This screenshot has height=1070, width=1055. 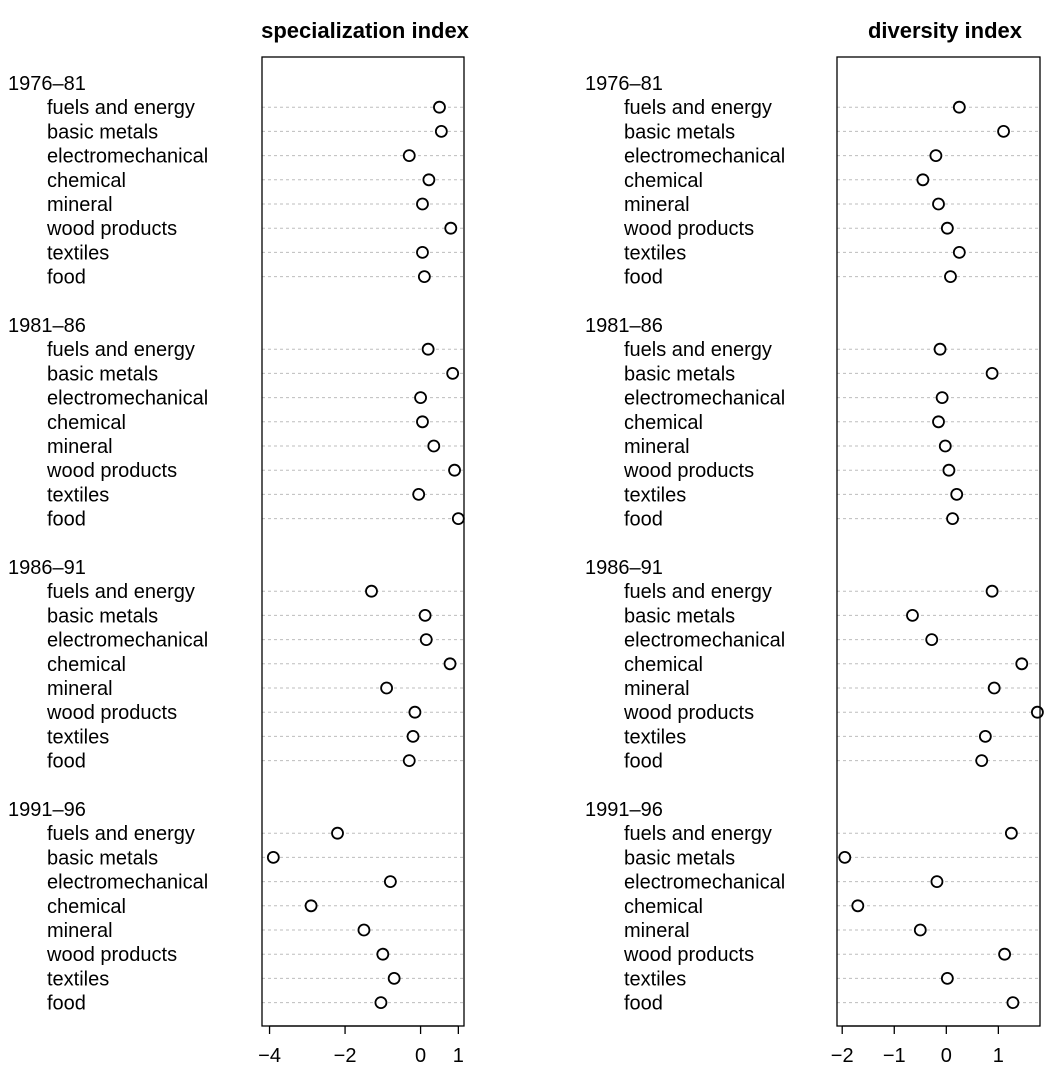 I want to click on group-label: 1981–86, so click(x=47, y=326).